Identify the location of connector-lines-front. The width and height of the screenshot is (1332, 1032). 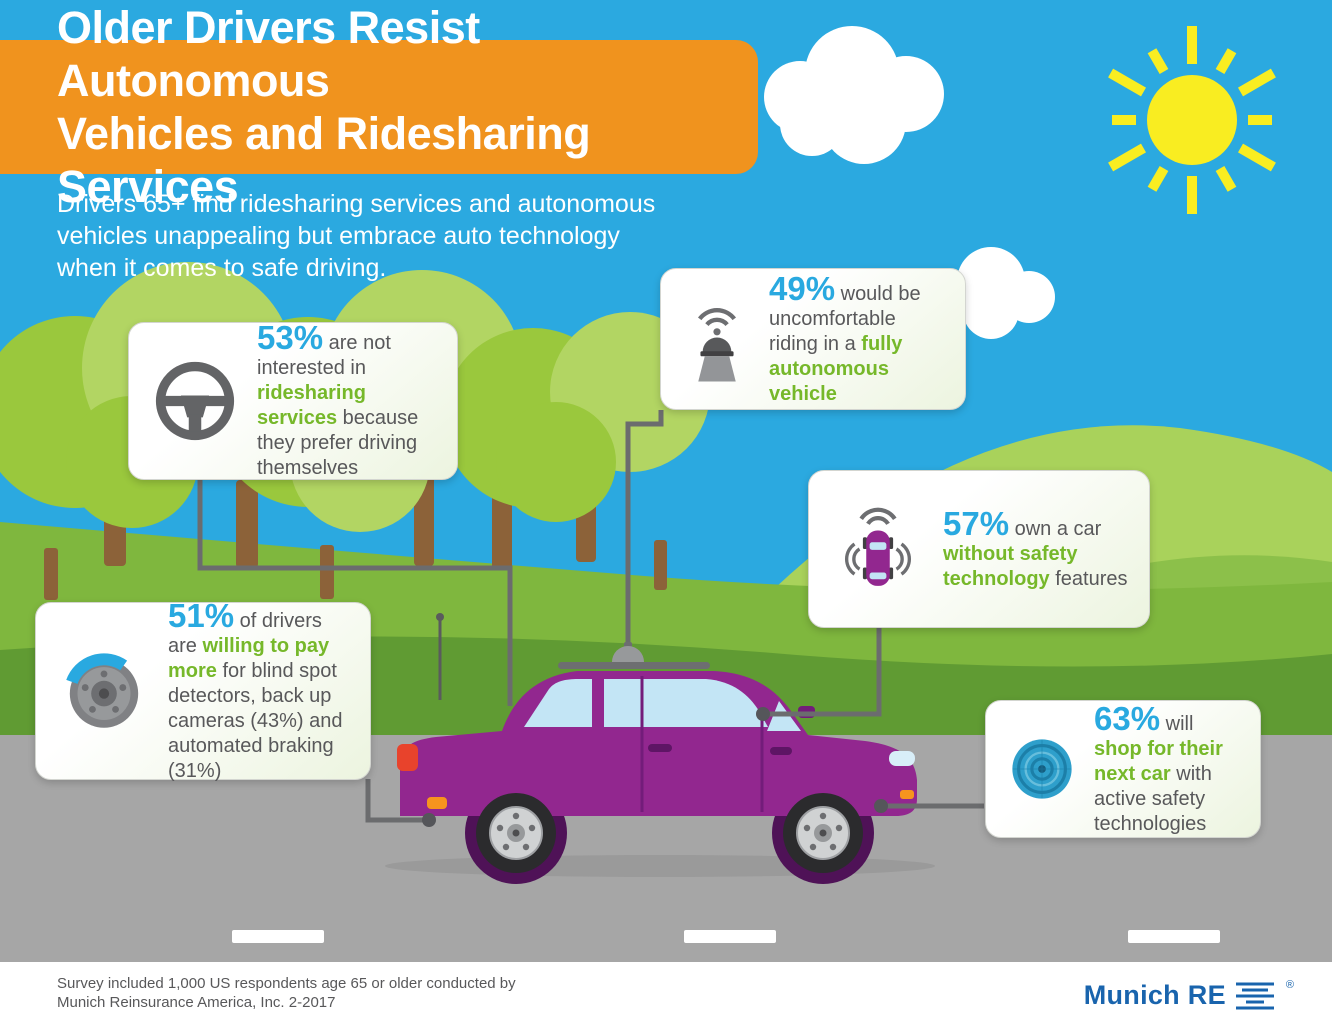
(674, 725).